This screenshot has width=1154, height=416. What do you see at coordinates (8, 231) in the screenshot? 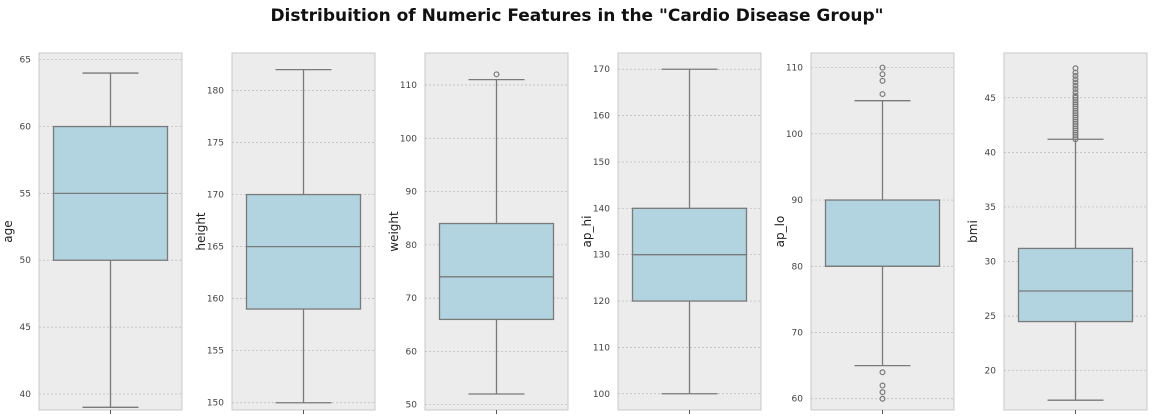
I see `y-axis-label: age` at bounding box center [8, 231].